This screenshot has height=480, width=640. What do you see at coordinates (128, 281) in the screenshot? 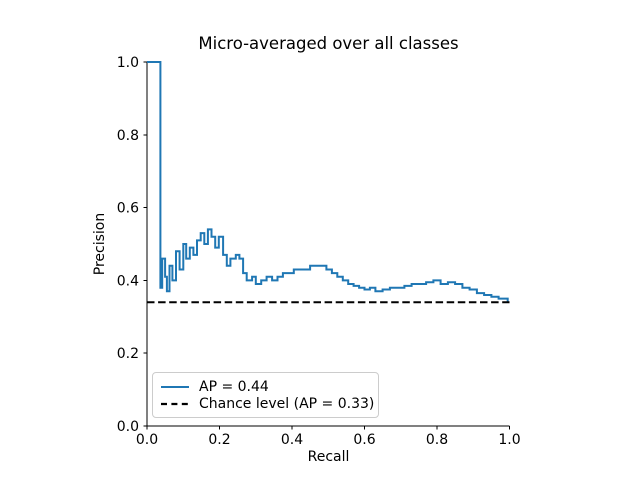
I see `y-tick-label: 0.4` at bounding box center [128, 281].